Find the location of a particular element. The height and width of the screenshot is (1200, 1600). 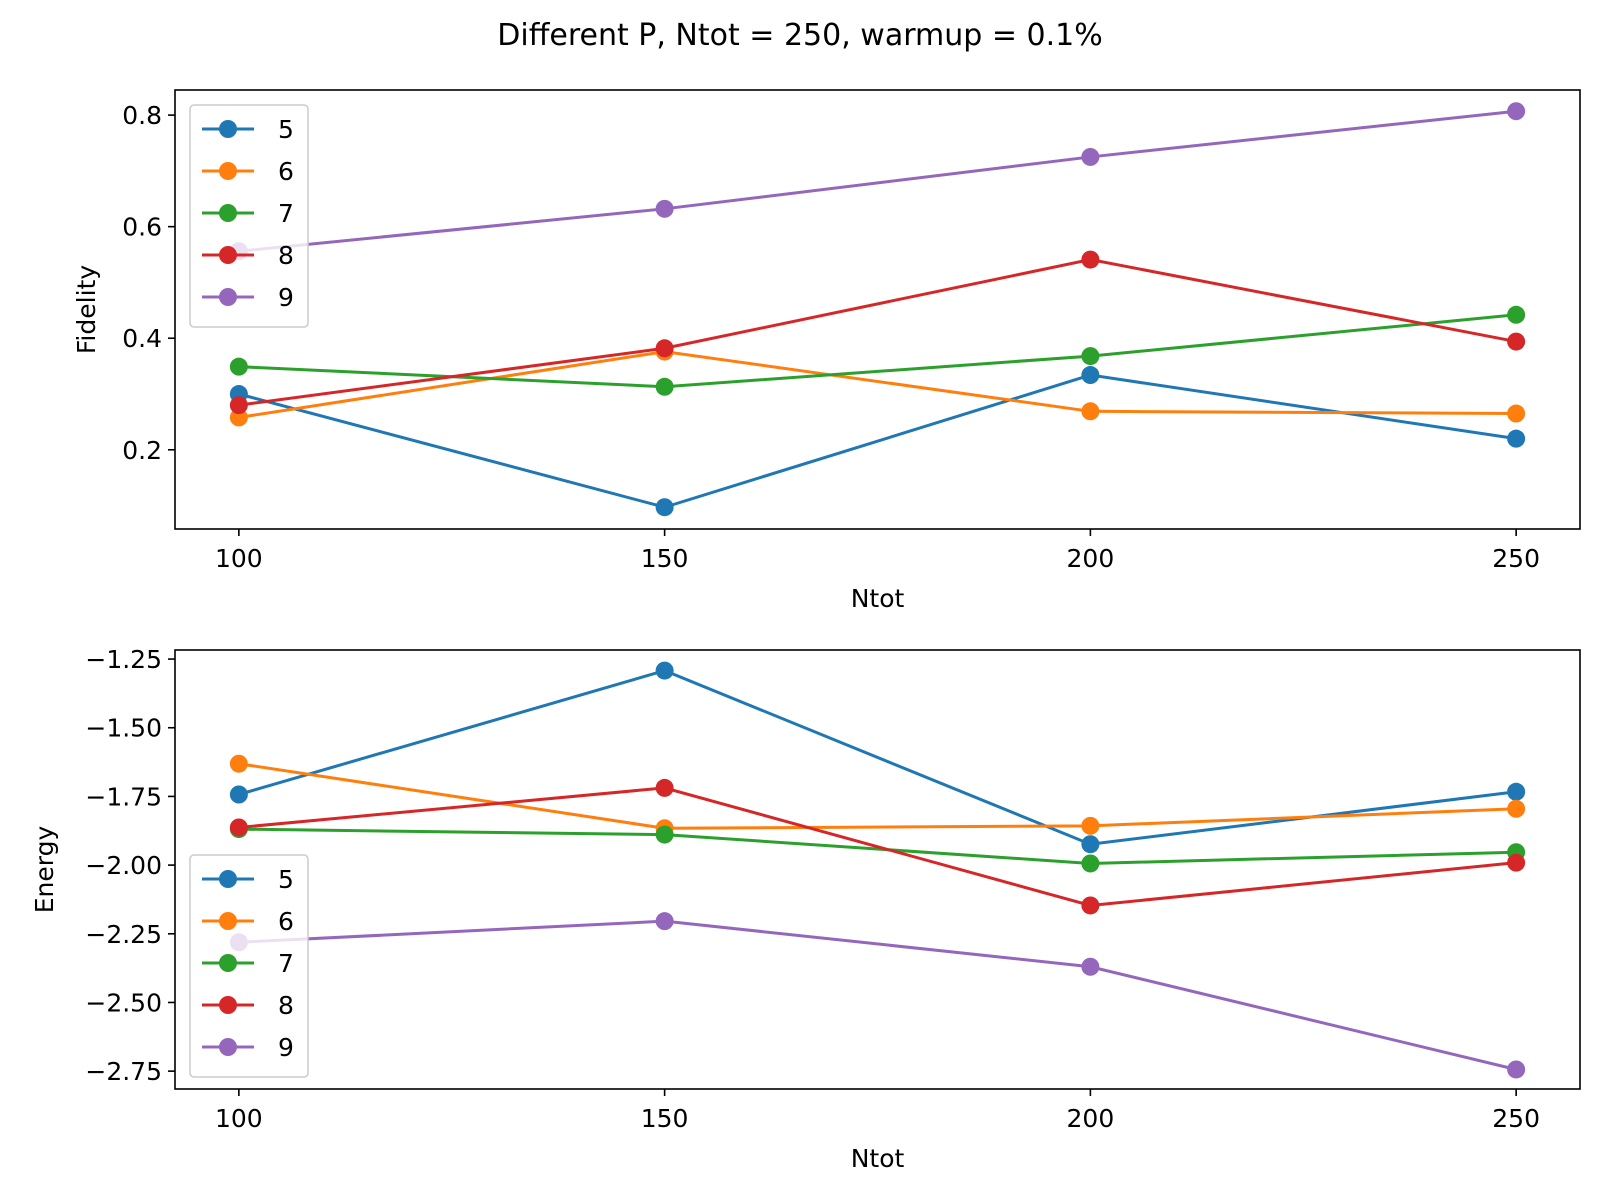

y-tick-label: −2.50 is located at coordinates (123, 1002).